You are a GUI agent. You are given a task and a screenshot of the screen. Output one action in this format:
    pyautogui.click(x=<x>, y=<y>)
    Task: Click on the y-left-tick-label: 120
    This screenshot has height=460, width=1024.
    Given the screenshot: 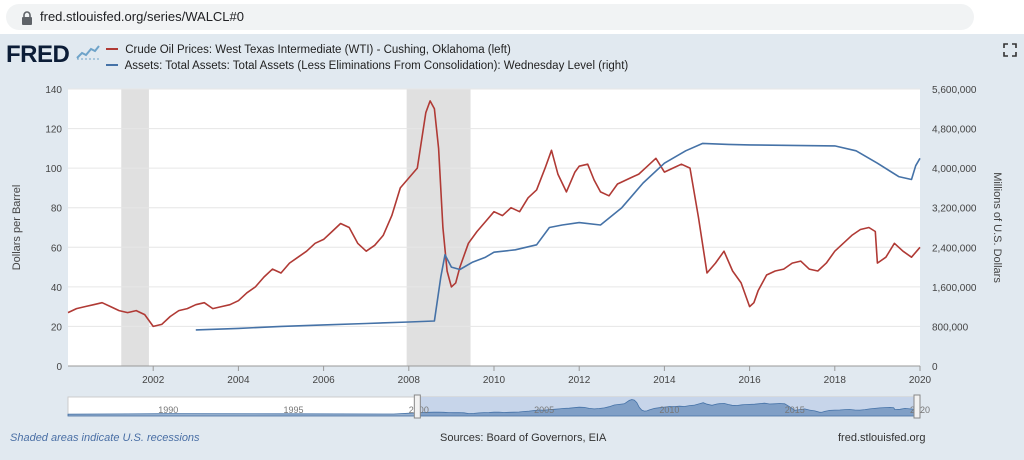 What is the action you would take?
    pyautogui.click(x=53, y=130)
    